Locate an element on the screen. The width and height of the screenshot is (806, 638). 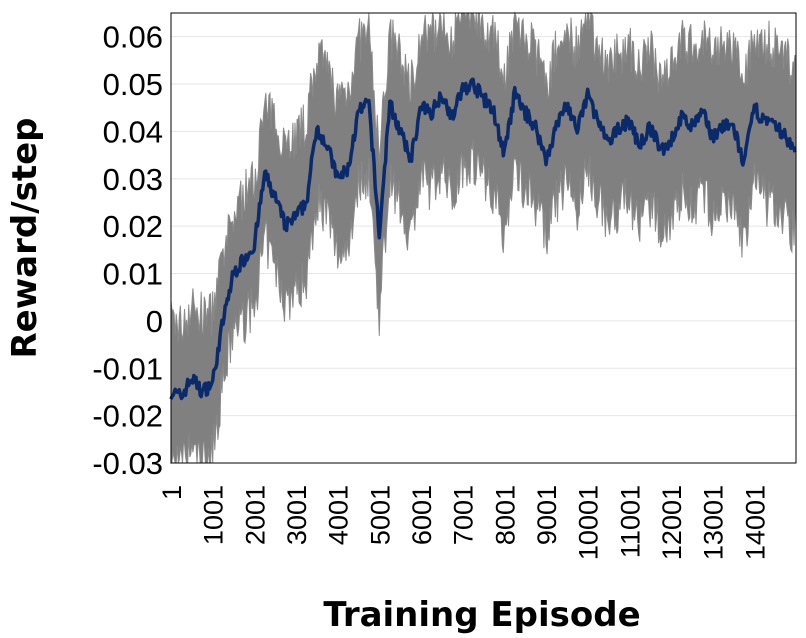
y-tick-label: -0.02 is located at coordinates (127, 416).